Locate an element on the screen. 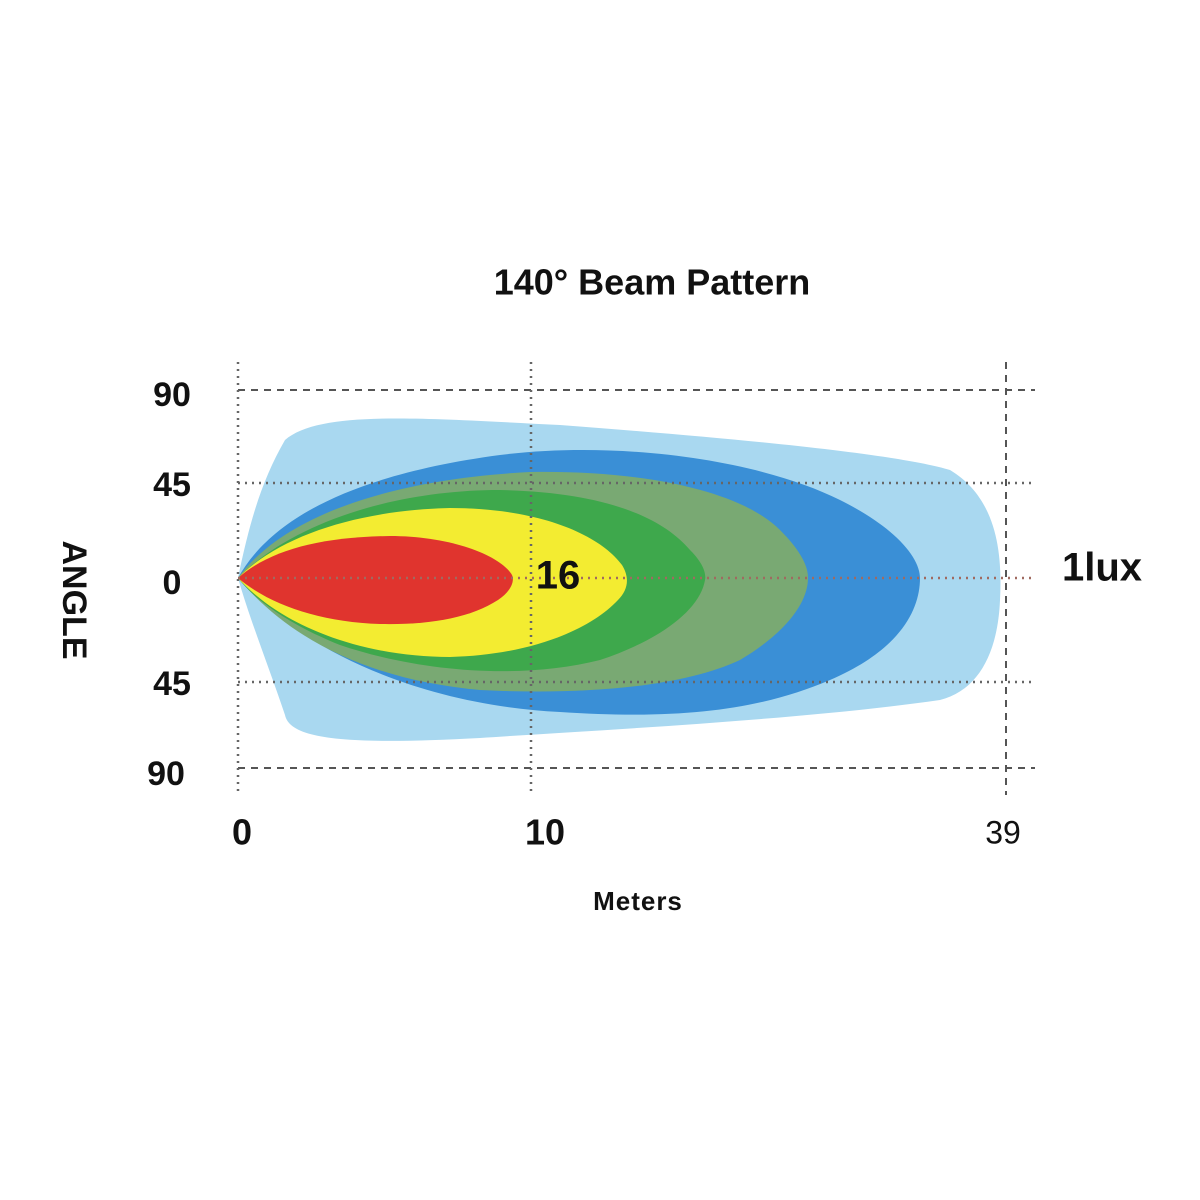  center-annotation: 16 is located at coordinates (558, 576).